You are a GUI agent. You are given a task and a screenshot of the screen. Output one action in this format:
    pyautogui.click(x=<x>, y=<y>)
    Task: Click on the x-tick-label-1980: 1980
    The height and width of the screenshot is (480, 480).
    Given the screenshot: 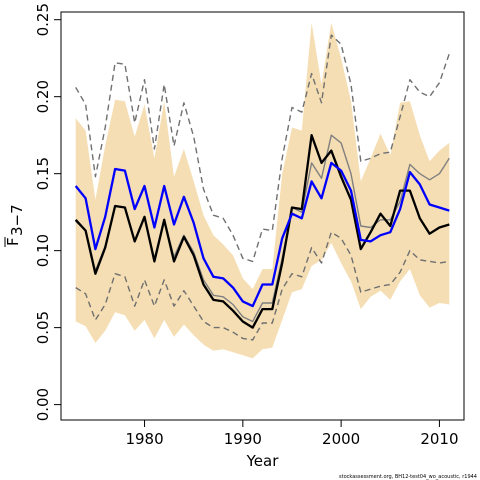 What is the action you would take?
    pyautogui.click(x=144, y=439)
    